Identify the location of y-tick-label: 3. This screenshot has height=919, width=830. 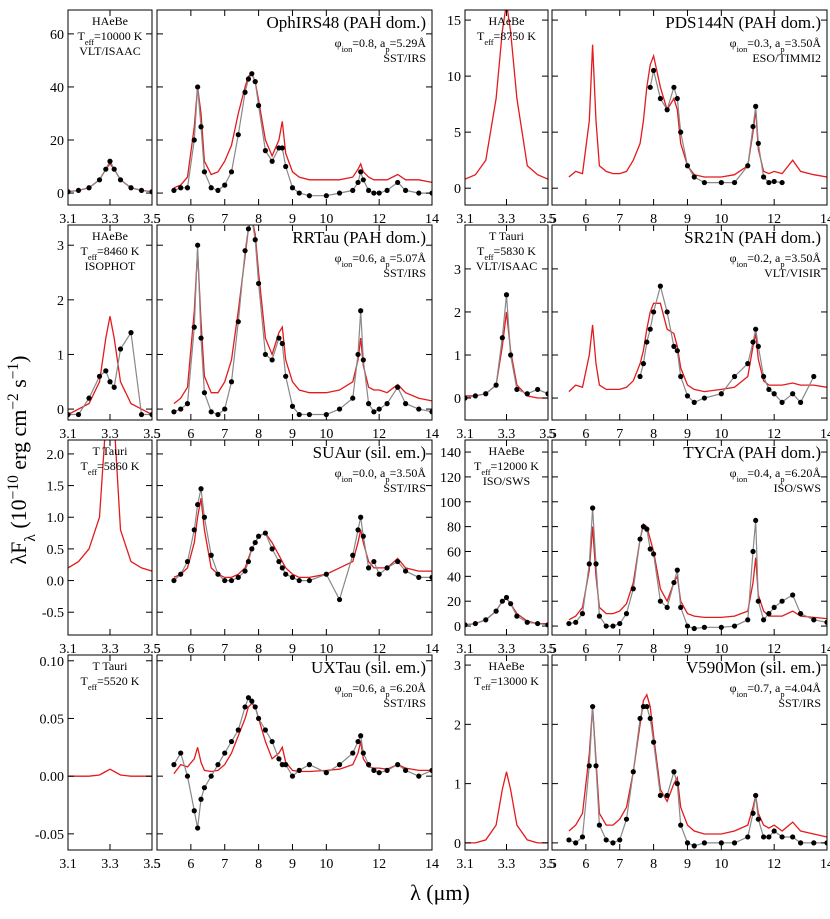
(457, 270).